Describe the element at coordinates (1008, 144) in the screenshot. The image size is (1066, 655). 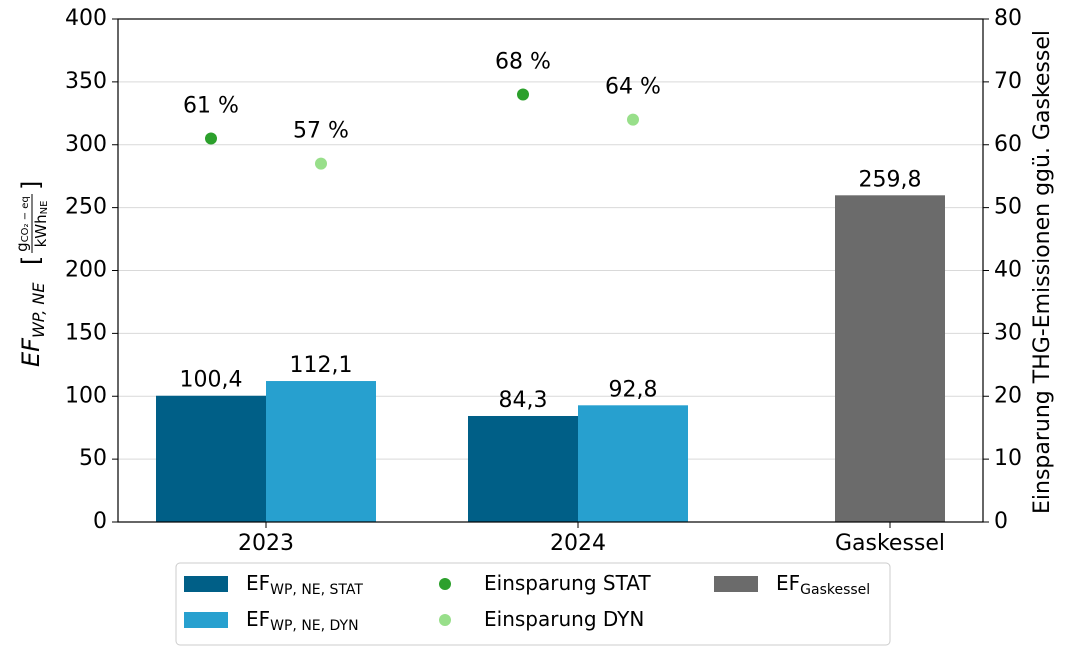
I see `y2-tick-label: 60` at that location.